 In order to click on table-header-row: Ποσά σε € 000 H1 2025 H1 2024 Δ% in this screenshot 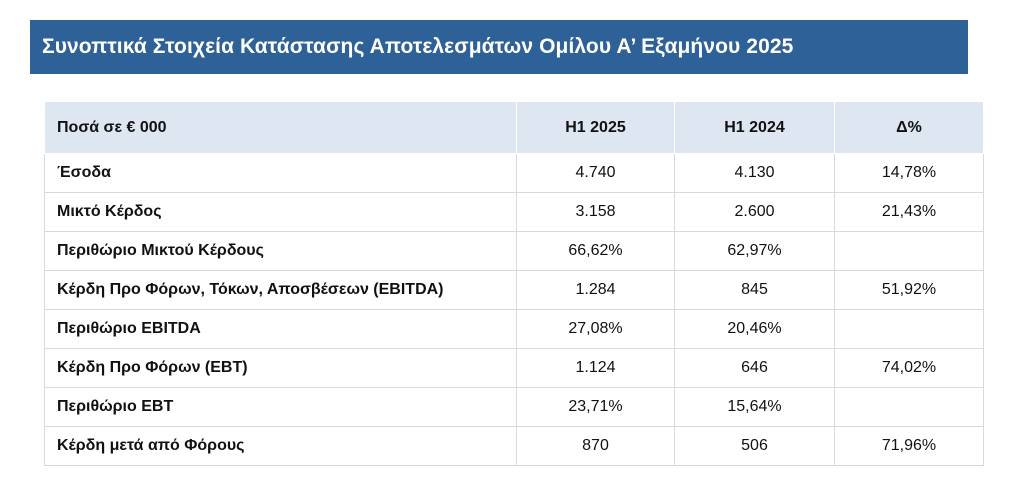, I will do `click(514, 127)`.